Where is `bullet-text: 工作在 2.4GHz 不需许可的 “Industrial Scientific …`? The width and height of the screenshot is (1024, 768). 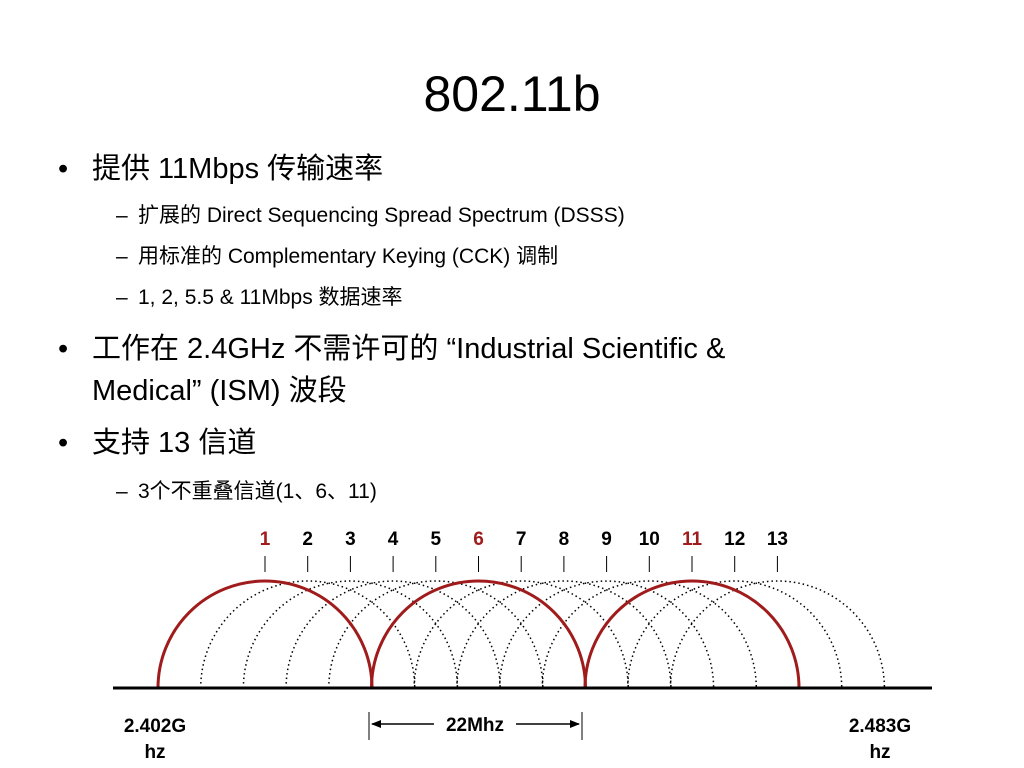 bullet-text: 工作在 2.4GHz 不需许可的 “Industrial Scientific … is located at coordinates (409, 349).